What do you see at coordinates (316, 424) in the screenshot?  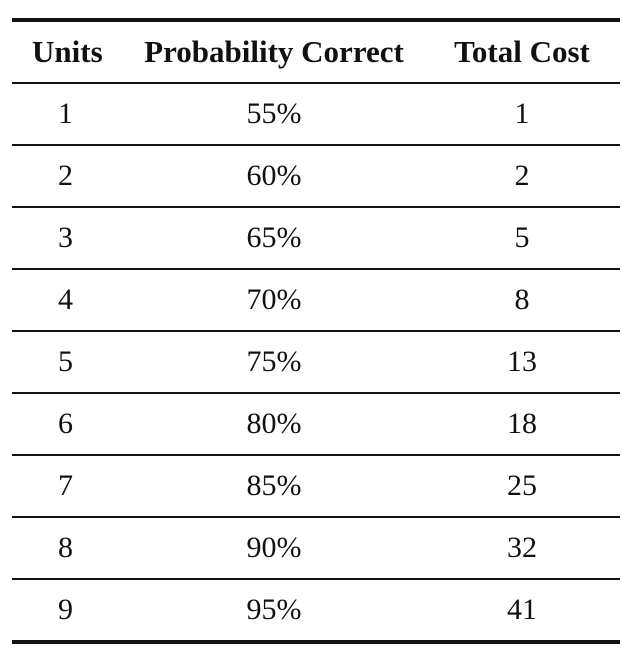 I see `table-row: 6 80% 18` at bounding box center [316, 424].